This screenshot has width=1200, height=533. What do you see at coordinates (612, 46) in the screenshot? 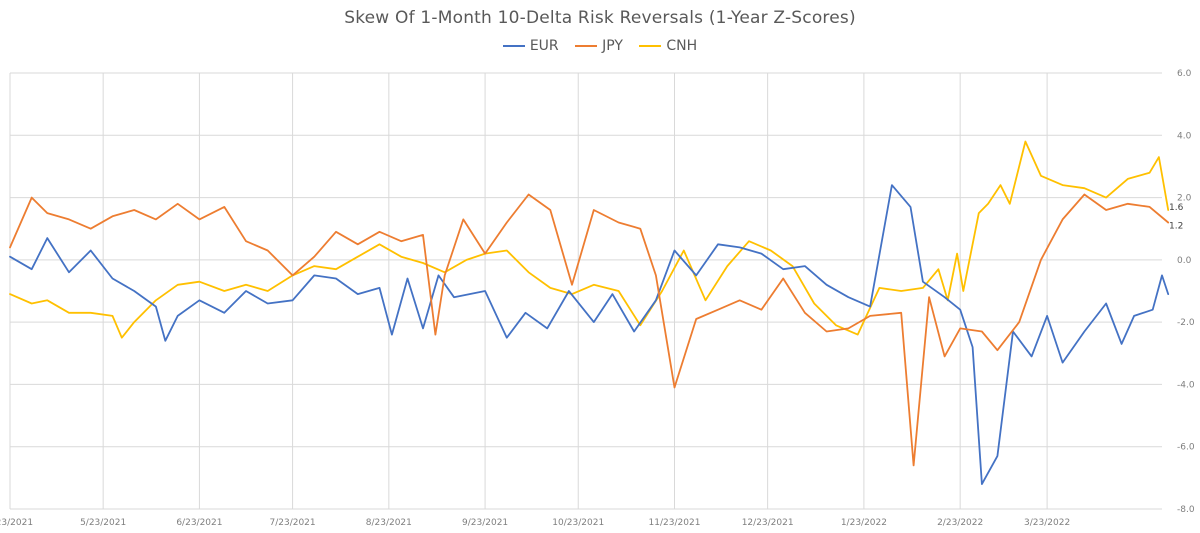
I see `legend-label-jpy: JPY` at bounding box center [612, 46].